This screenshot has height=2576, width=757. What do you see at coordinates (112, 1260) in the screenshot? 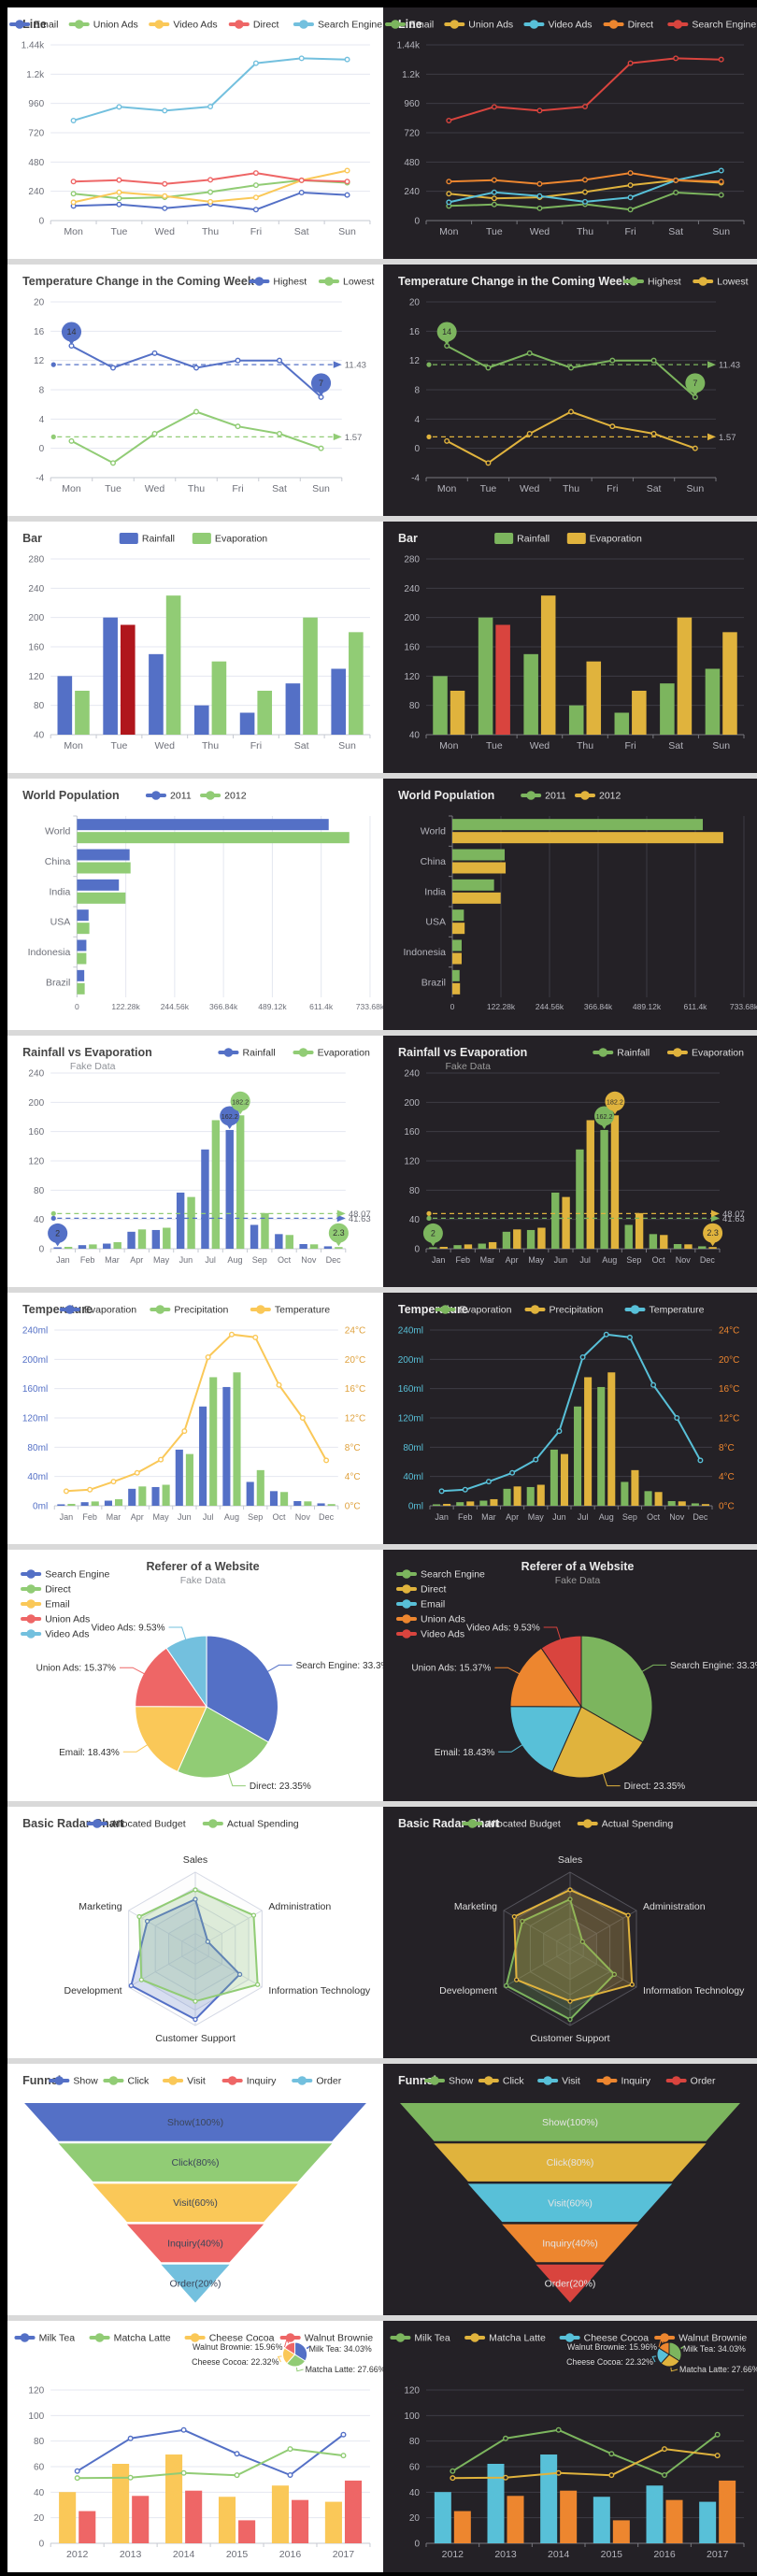
I see `x-axis-tick: Mar` at bounding box center [112, 1260].